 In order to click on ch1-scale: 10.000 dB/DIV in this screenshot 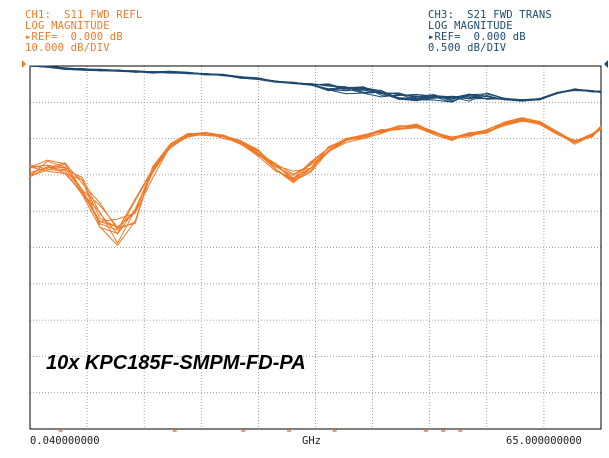, I will do `click(67, 48)`.